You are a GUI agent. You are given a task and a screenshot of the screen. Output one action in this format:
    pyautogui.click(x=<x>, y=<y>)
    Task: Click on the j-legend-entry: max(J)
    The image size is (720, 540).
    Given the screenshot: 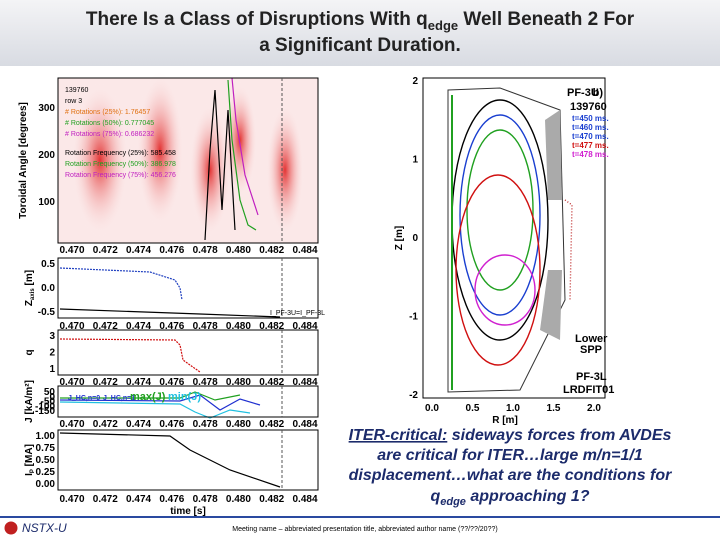 What is the action you would take?
    pyautogui.click(x=148, y=397)
    